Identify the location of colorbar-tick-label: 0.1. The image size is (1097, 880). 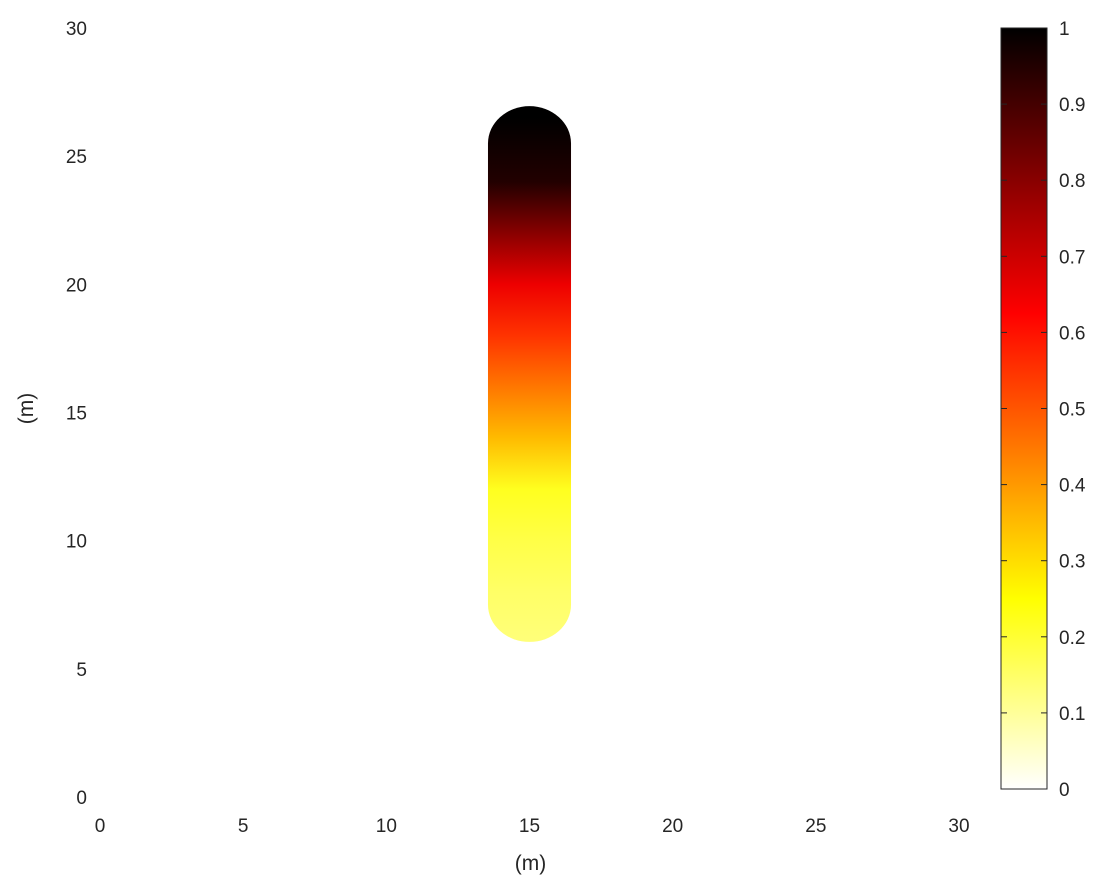
(1072, 714).